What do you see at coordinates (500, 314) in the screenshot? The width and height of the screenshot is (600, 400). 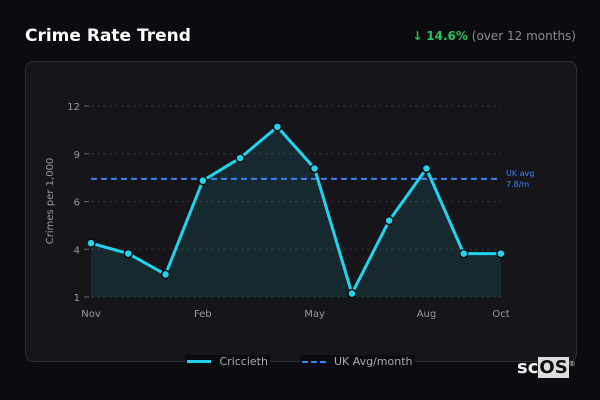 I see `x-tick-label: Oct` at bounding box center [500, 314].